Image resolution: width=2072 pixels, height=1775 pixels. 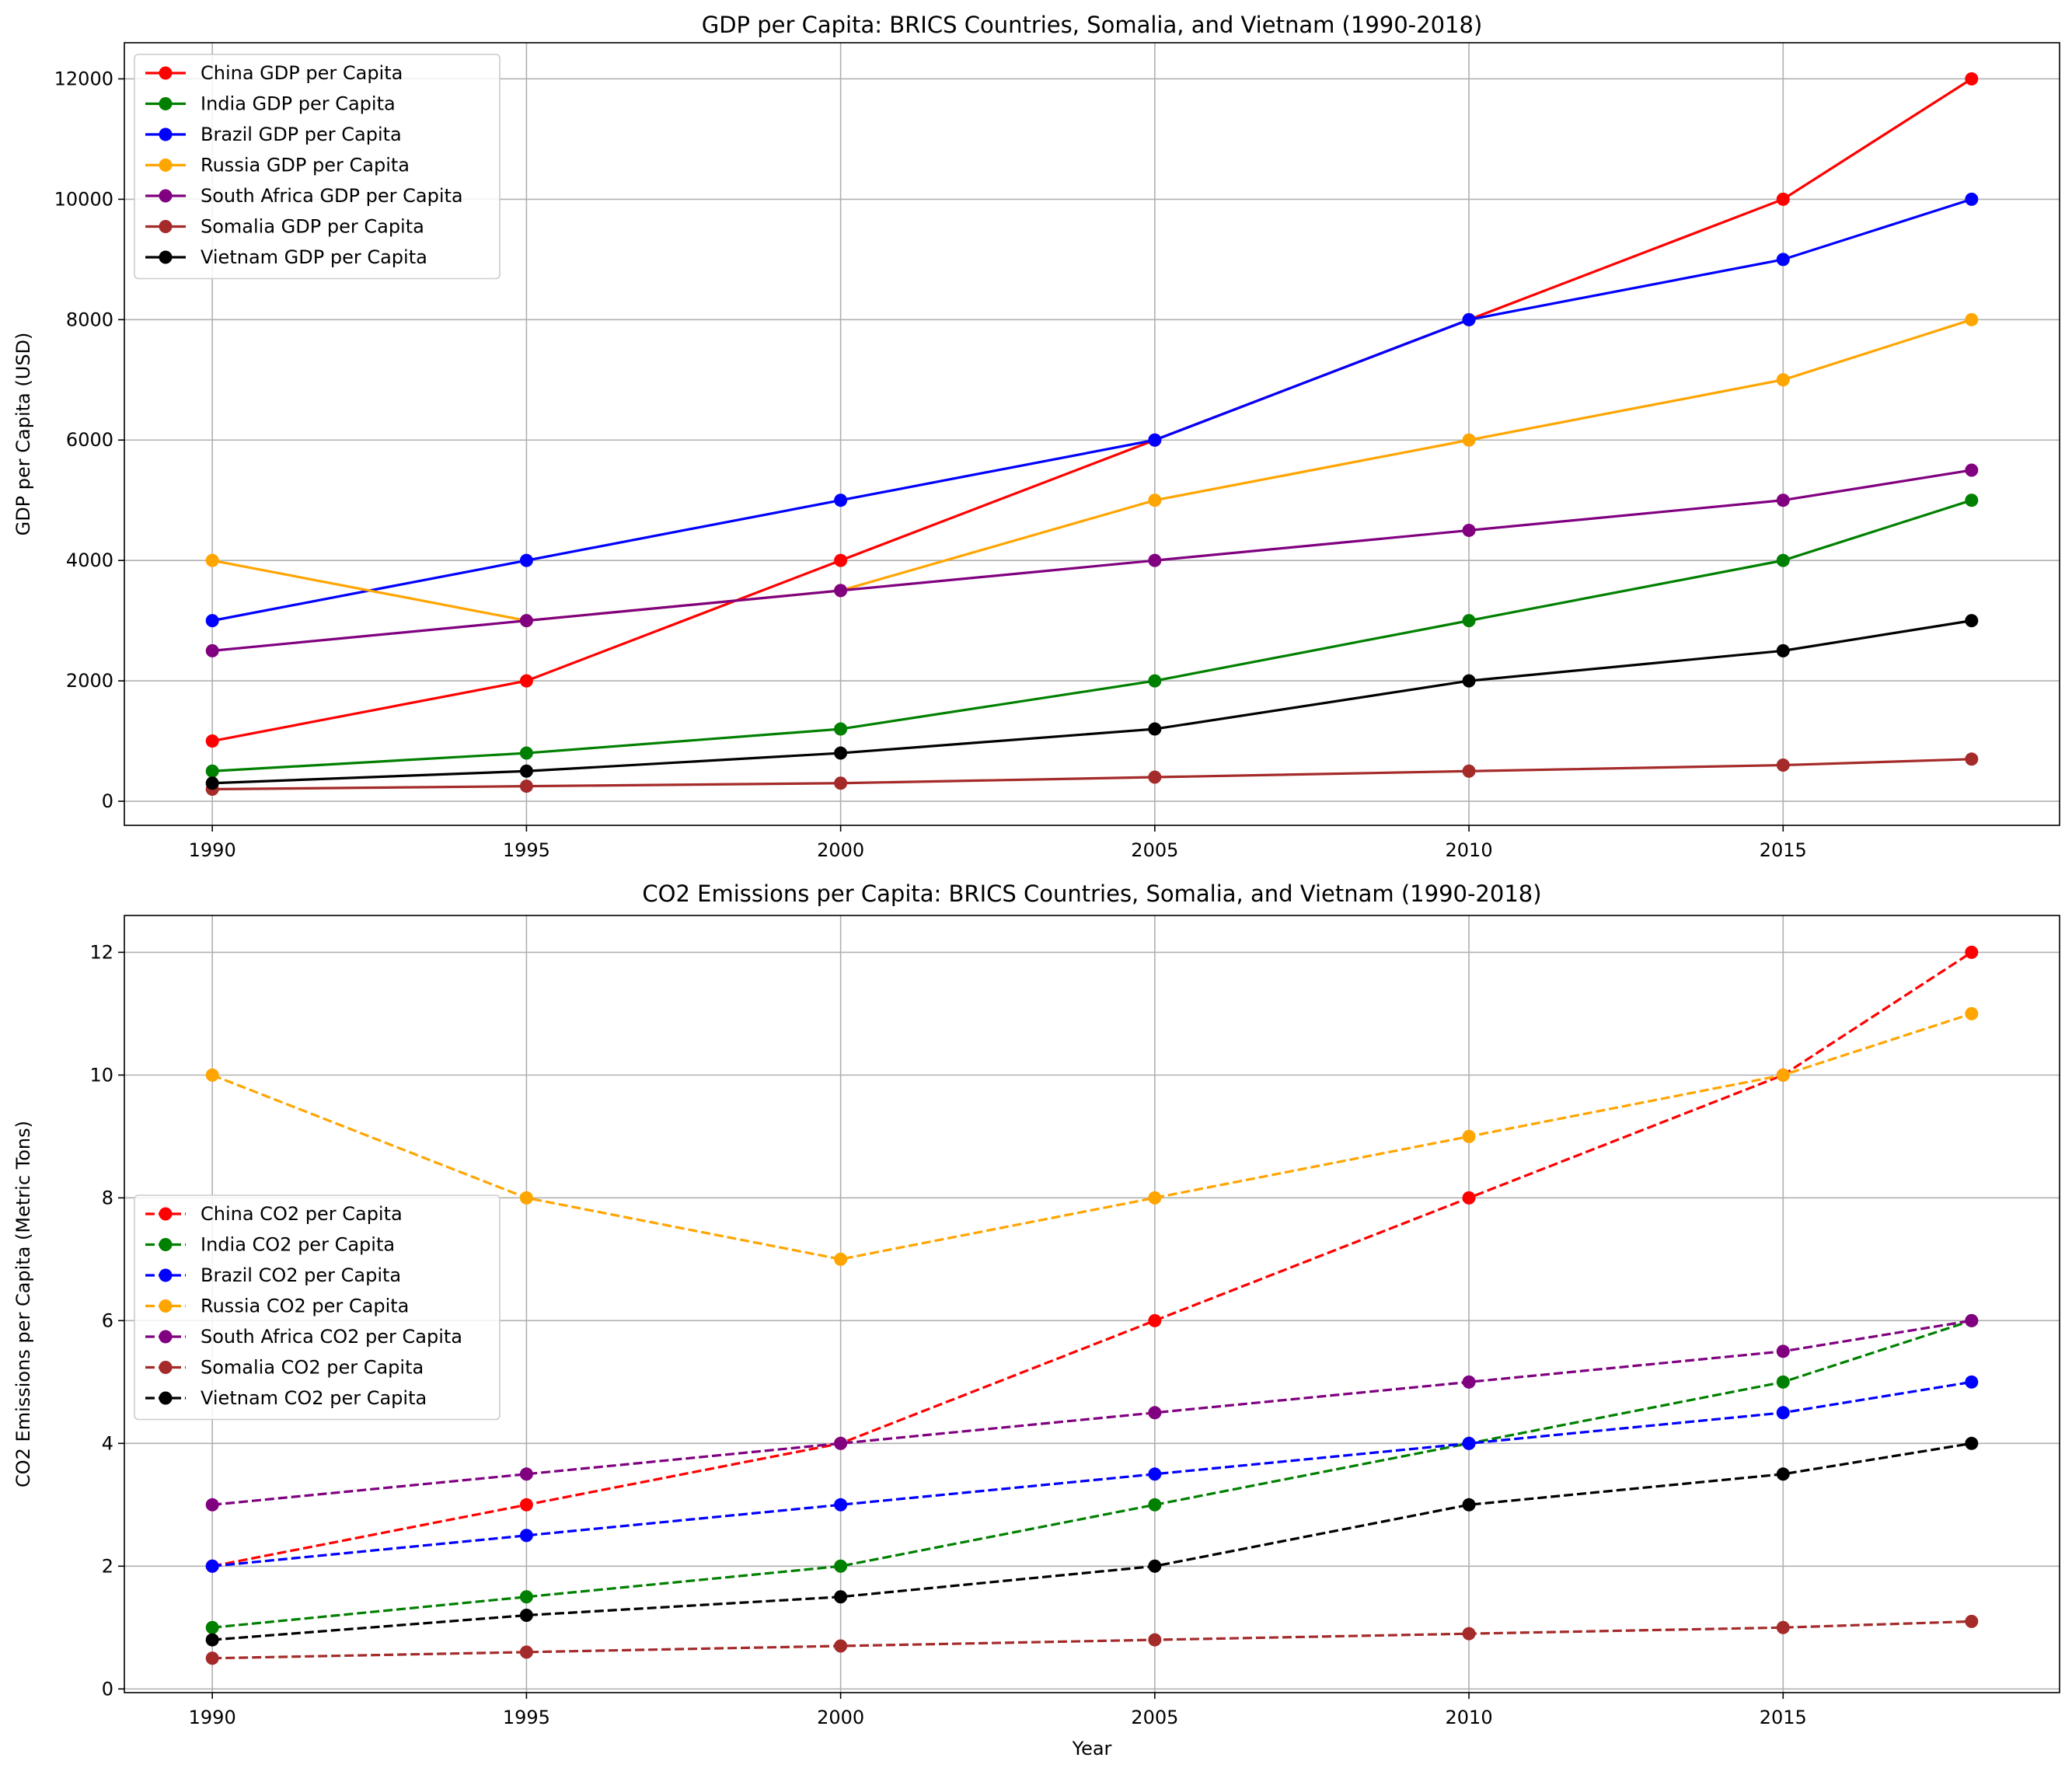 What do you see at coordinates (301, 134) in the screenshot?
I see `legend-label: Brazil GDP per Capita` at bounding box center [301, 134].